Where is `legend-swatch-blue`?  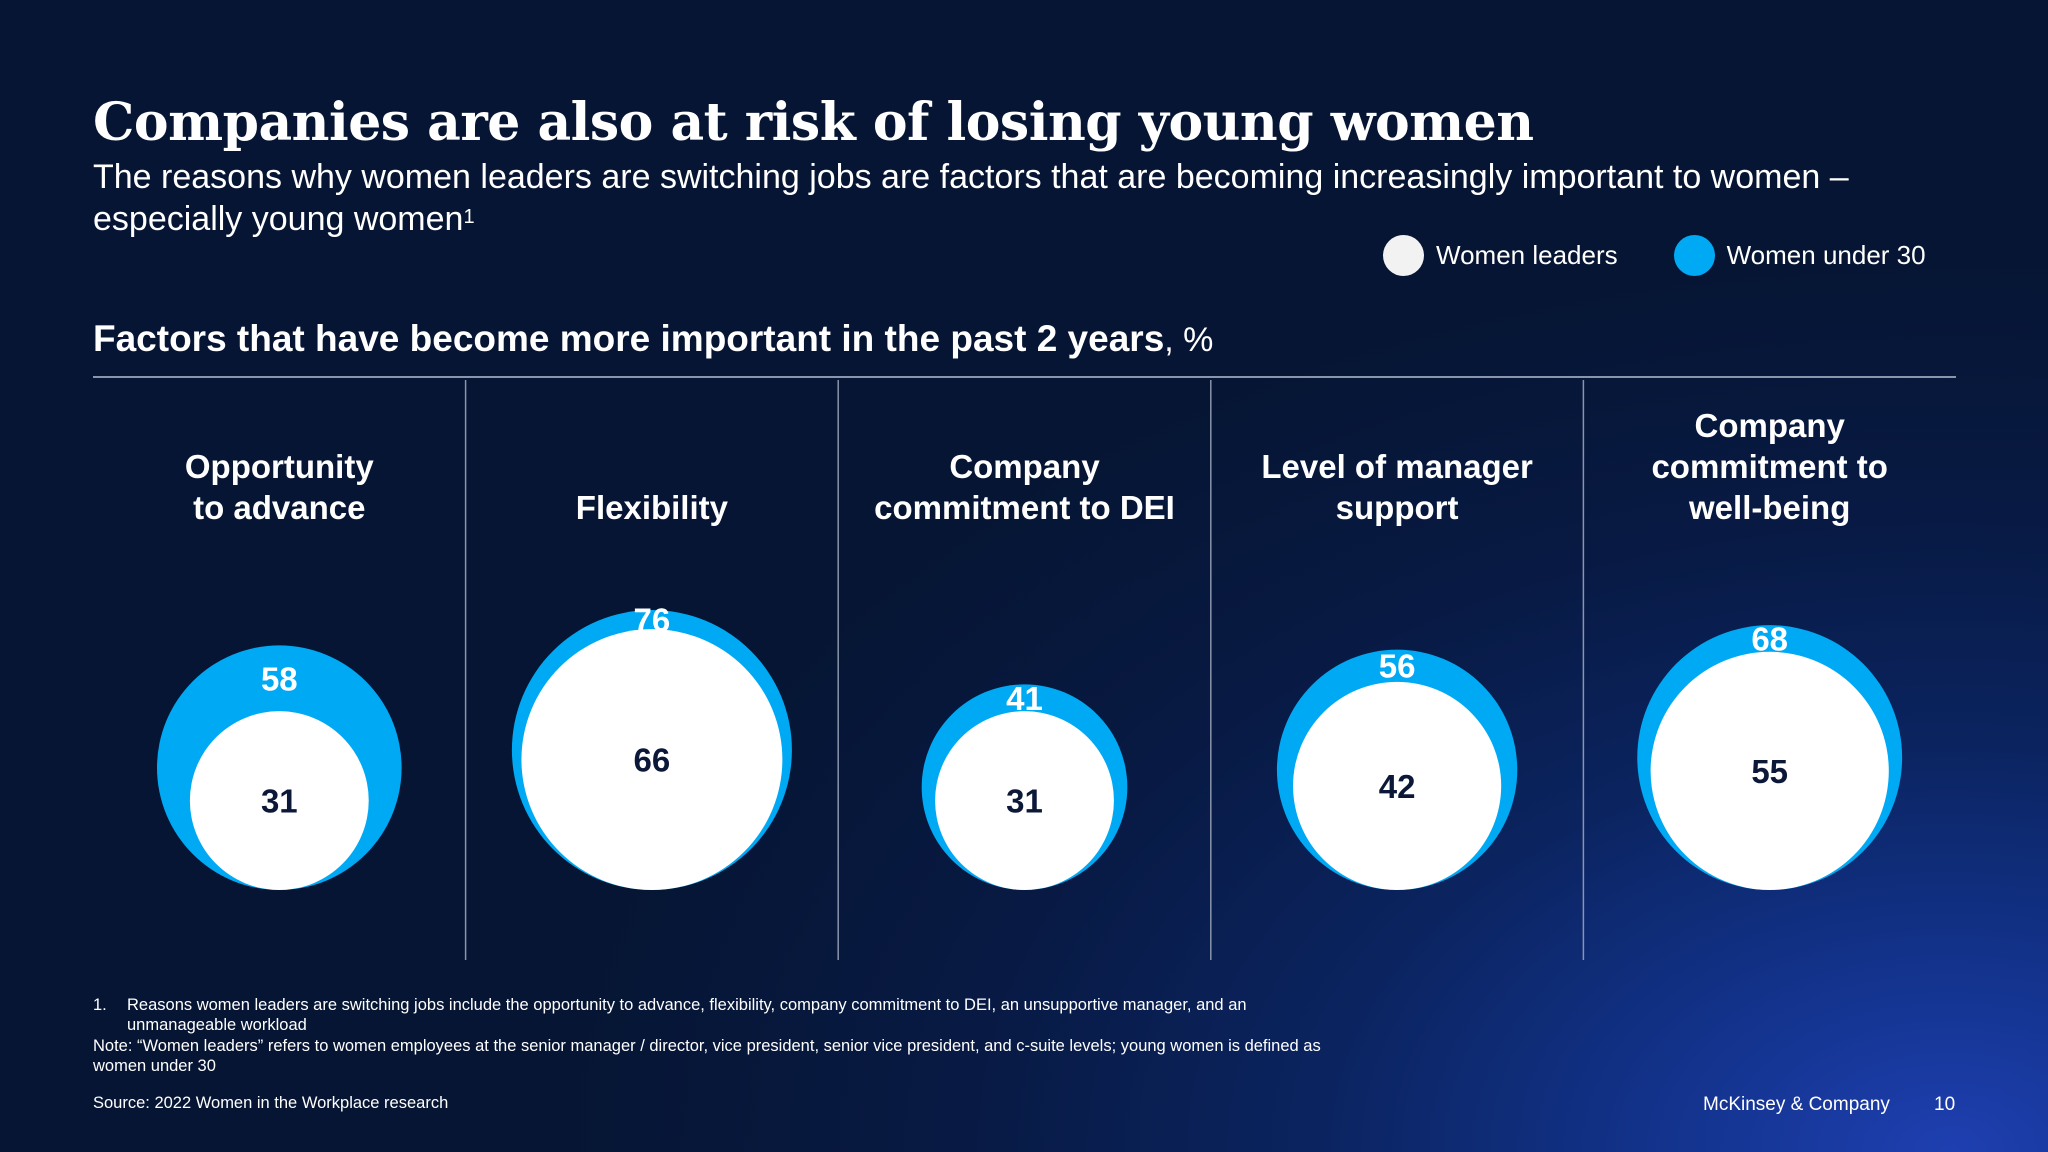
legend-swatch-blue is located at coordinates (1694, 255).